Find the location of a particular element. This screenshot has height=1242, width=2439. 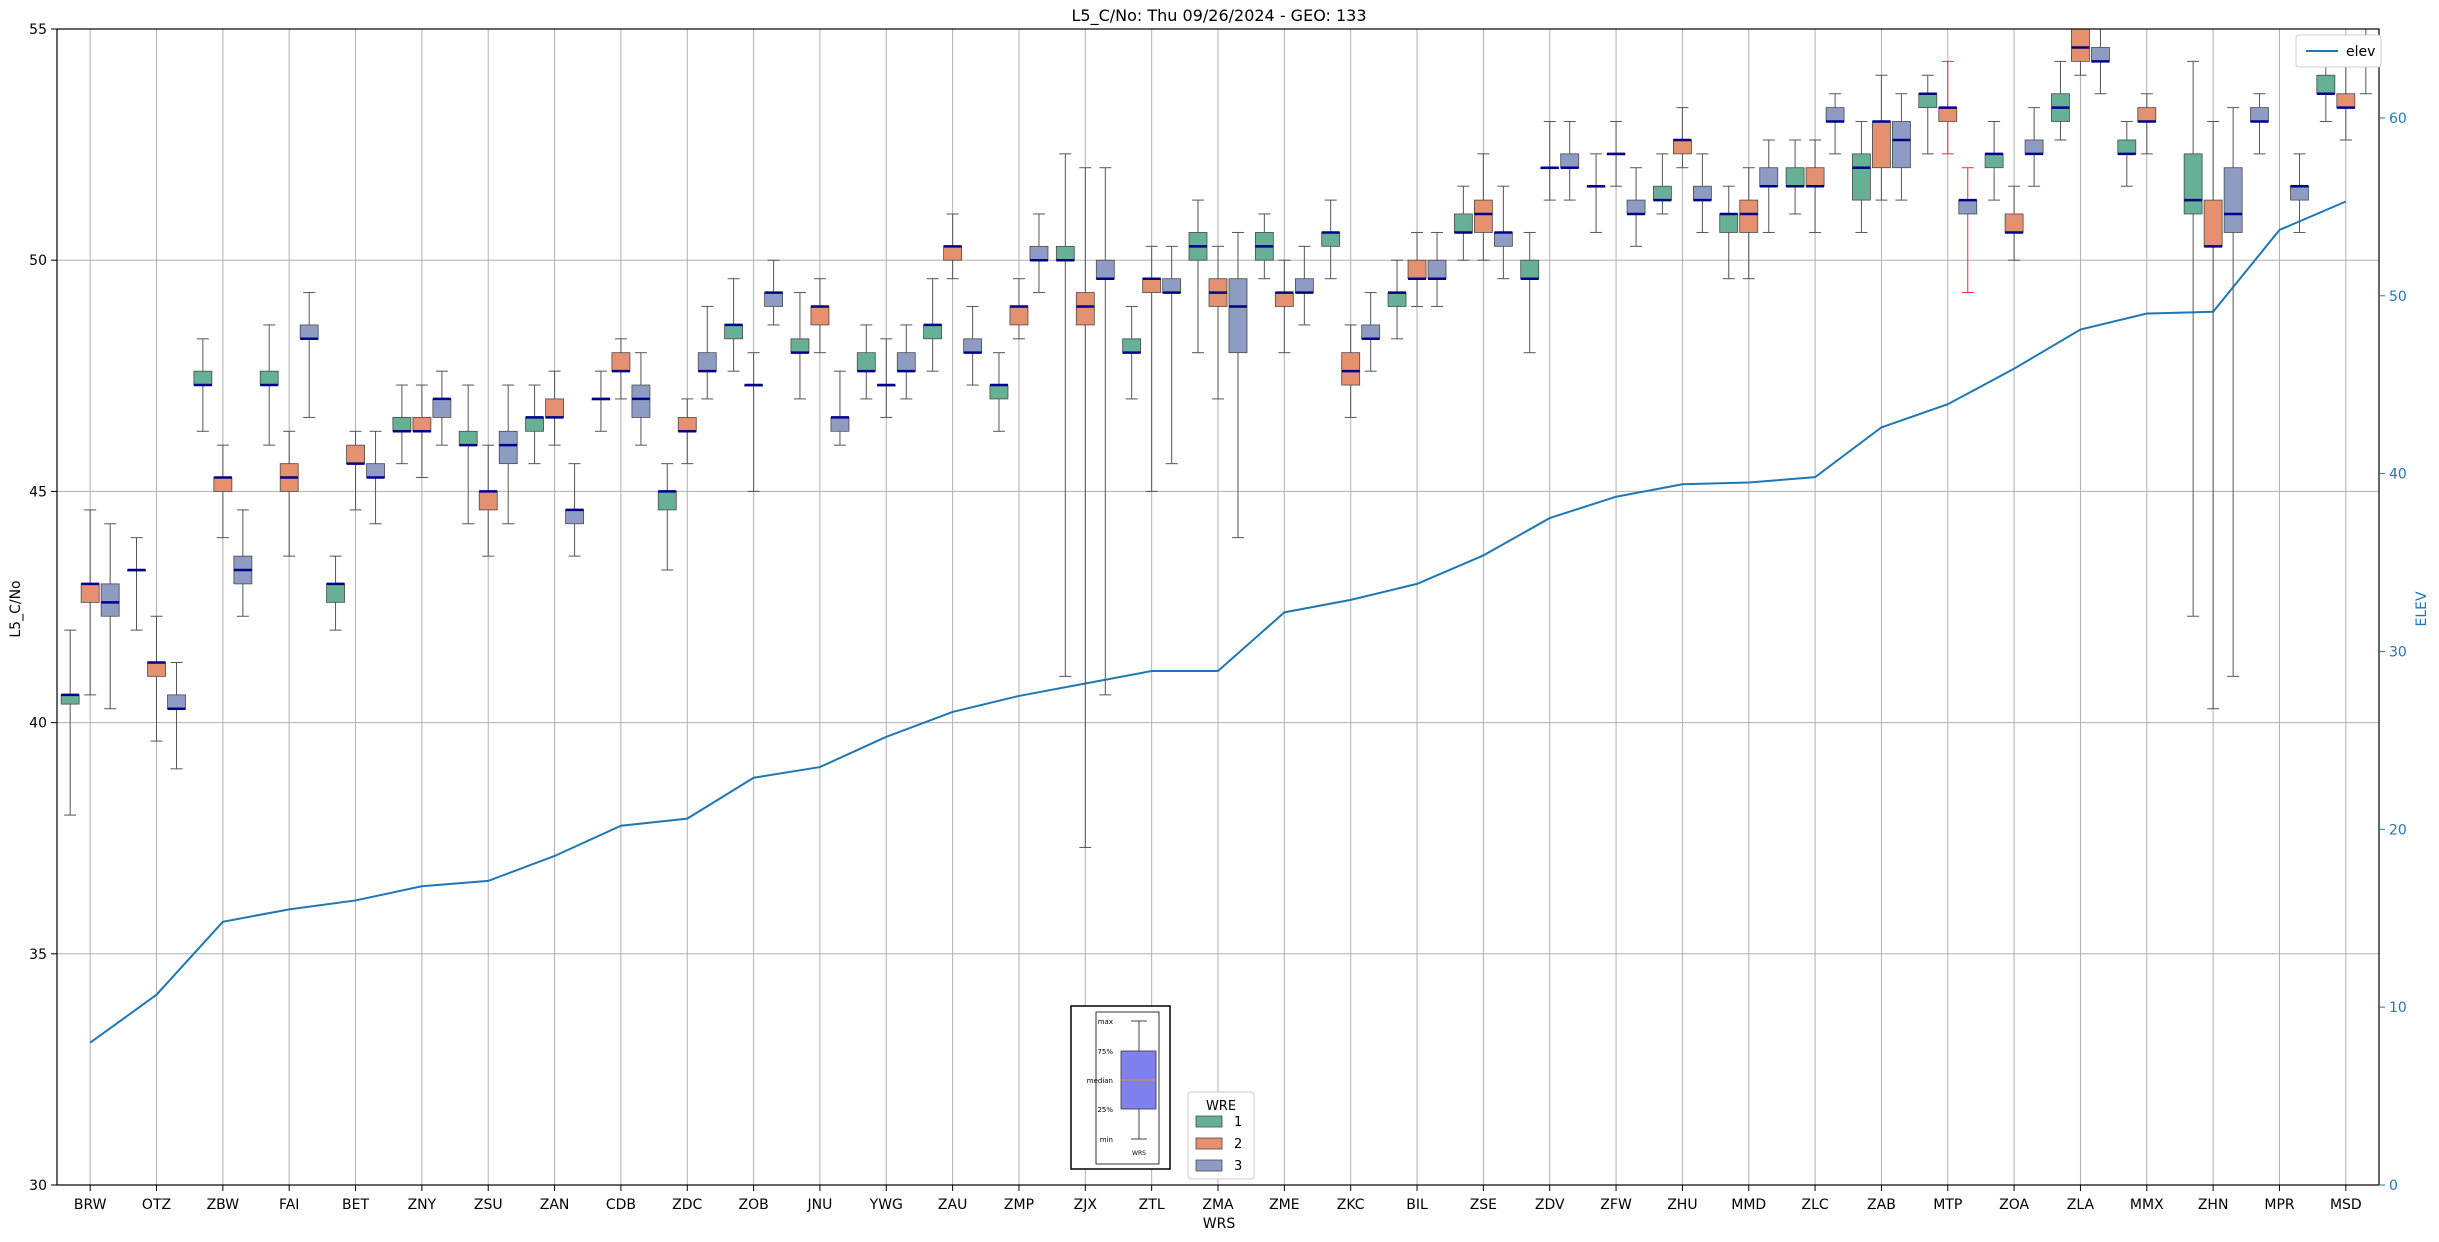

box-OTZ-wre1 is located at coordinates (136, 584).